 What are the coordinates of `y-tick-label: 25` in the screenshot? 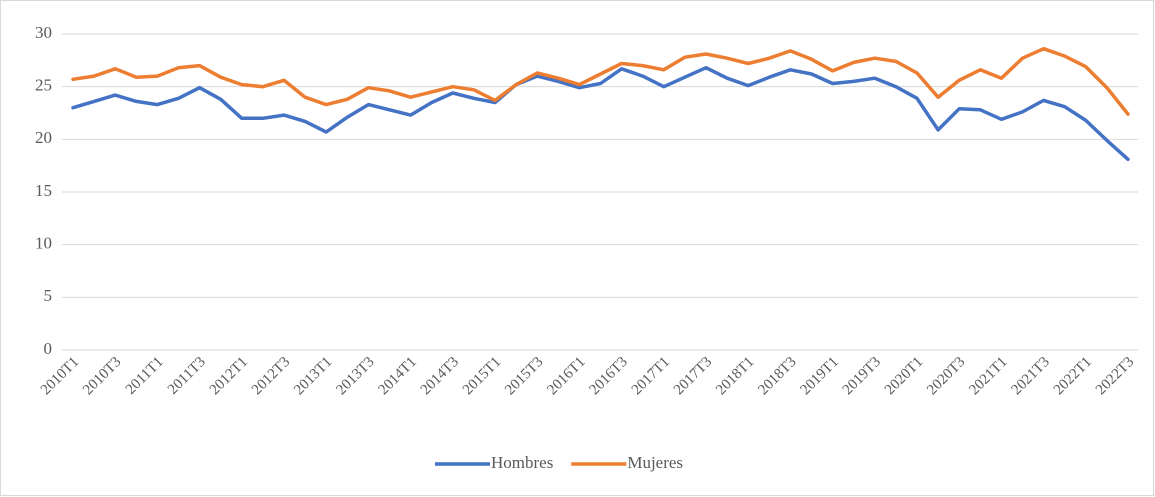 It's located at (43, 85).